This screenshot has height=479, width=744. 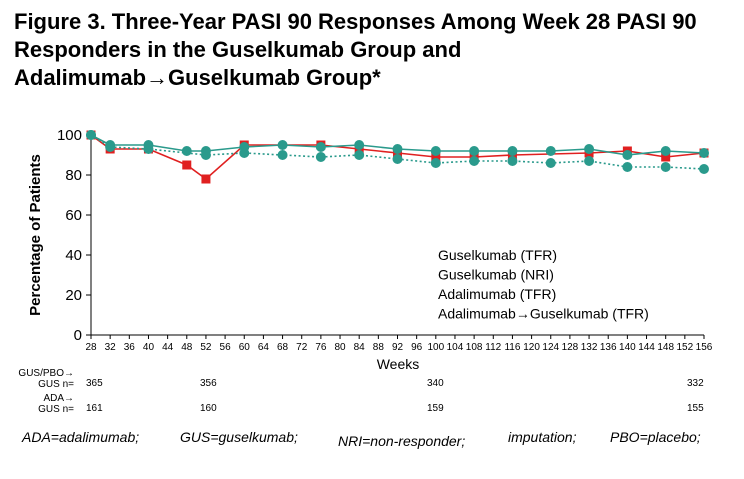 I want to click on chart-series, so click(x=397, y=157).